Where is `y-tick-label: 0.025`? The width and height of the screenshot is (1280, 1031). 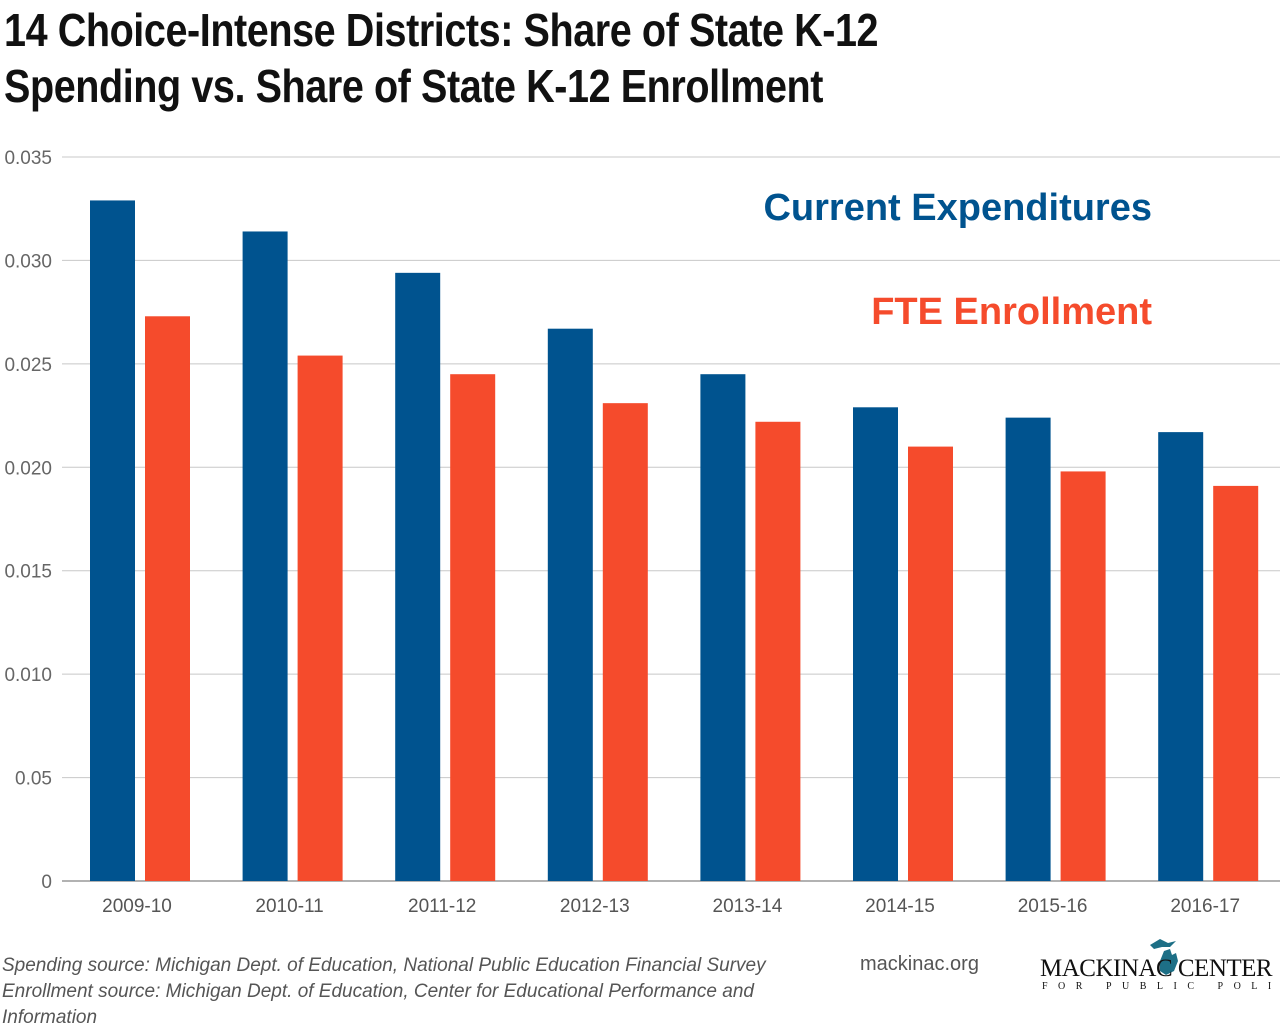
y-tick-label: 0.025 is located at coordinates (28, 365).